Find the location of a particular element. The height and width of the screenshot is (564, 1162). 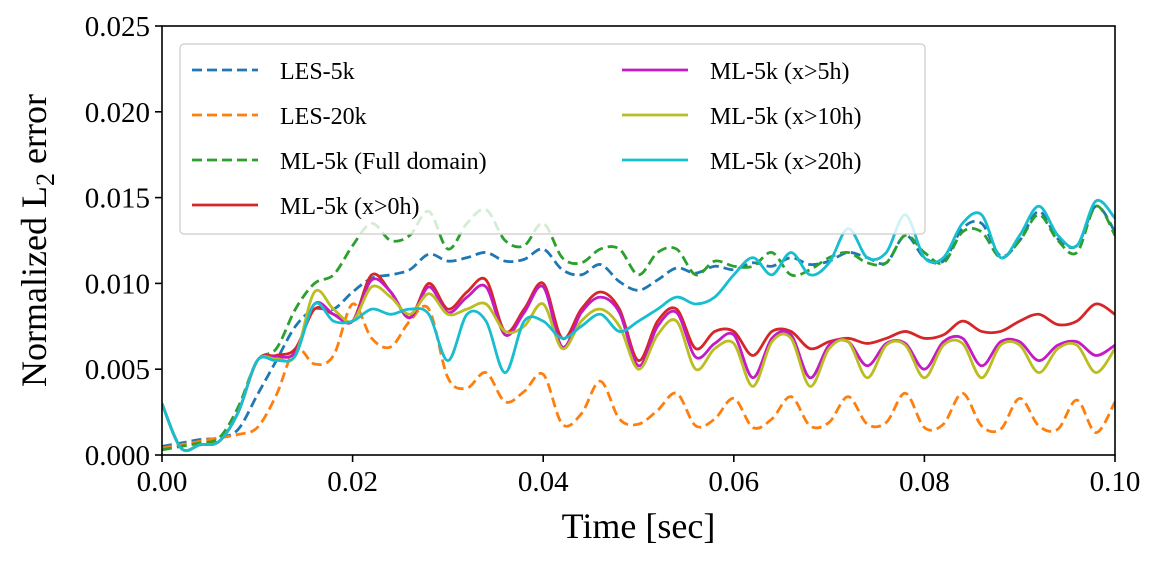

y-tick-label: 0.015 is located at coordinates (117, 199).